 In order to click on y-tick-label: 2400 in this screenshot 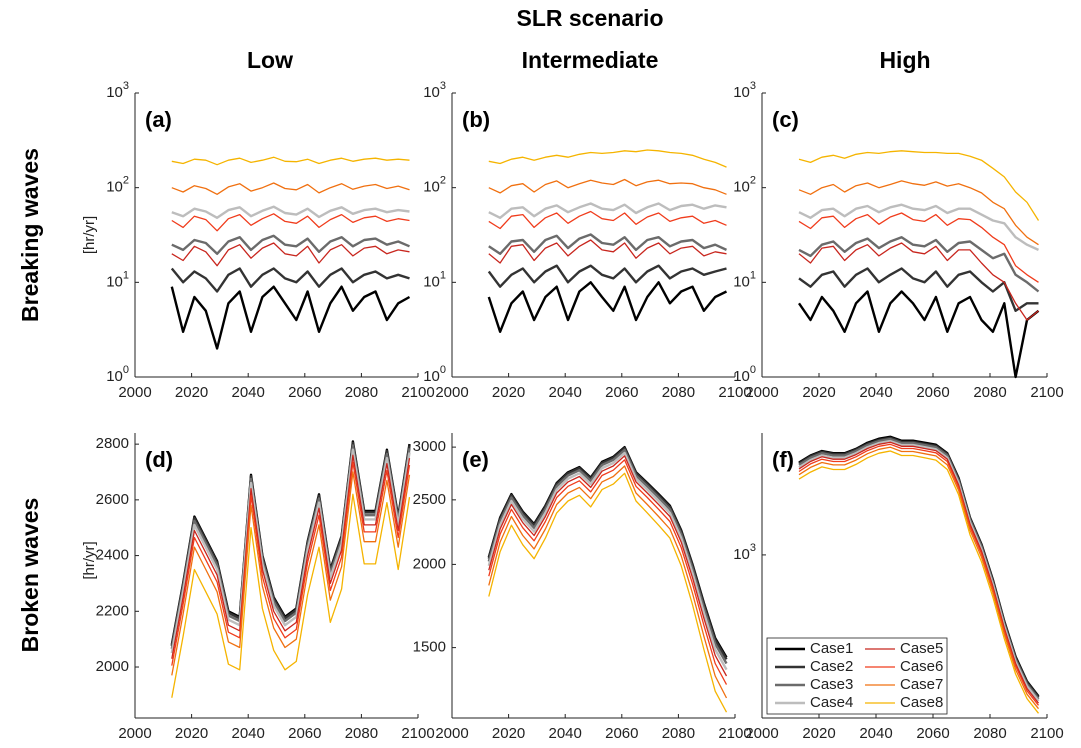, I will do `click(112, 555)`.